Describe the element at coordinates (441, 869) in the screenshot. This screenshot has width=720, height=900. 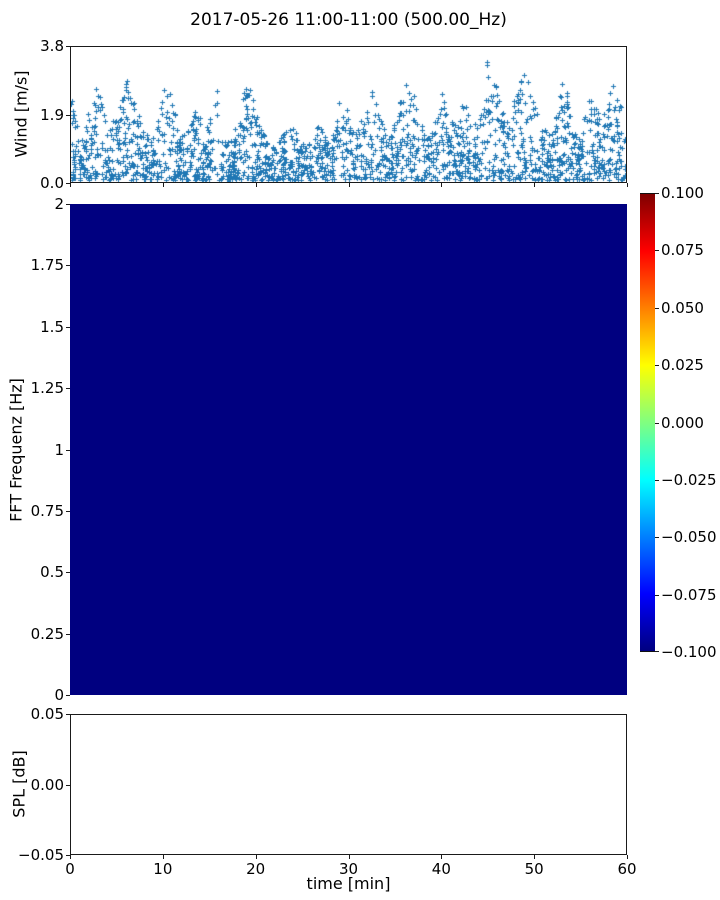
I see `x-tick-label: 40` at that location.